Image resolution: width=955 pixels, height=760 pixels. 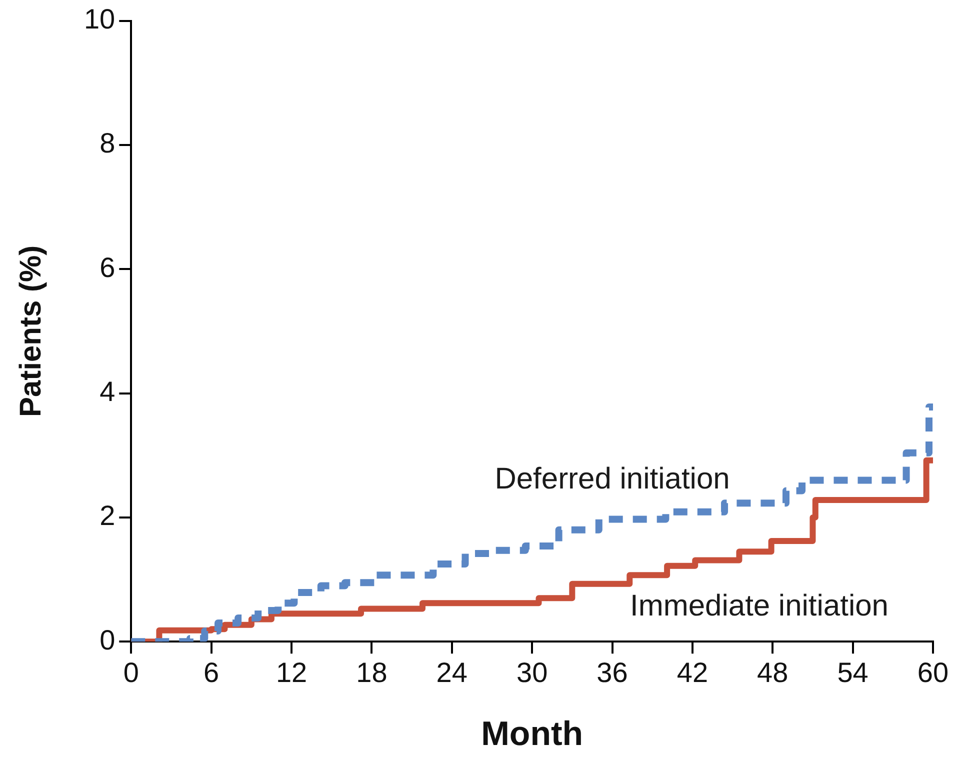 I want to click on x-tick-label: 18, so click(x=372, y=672).